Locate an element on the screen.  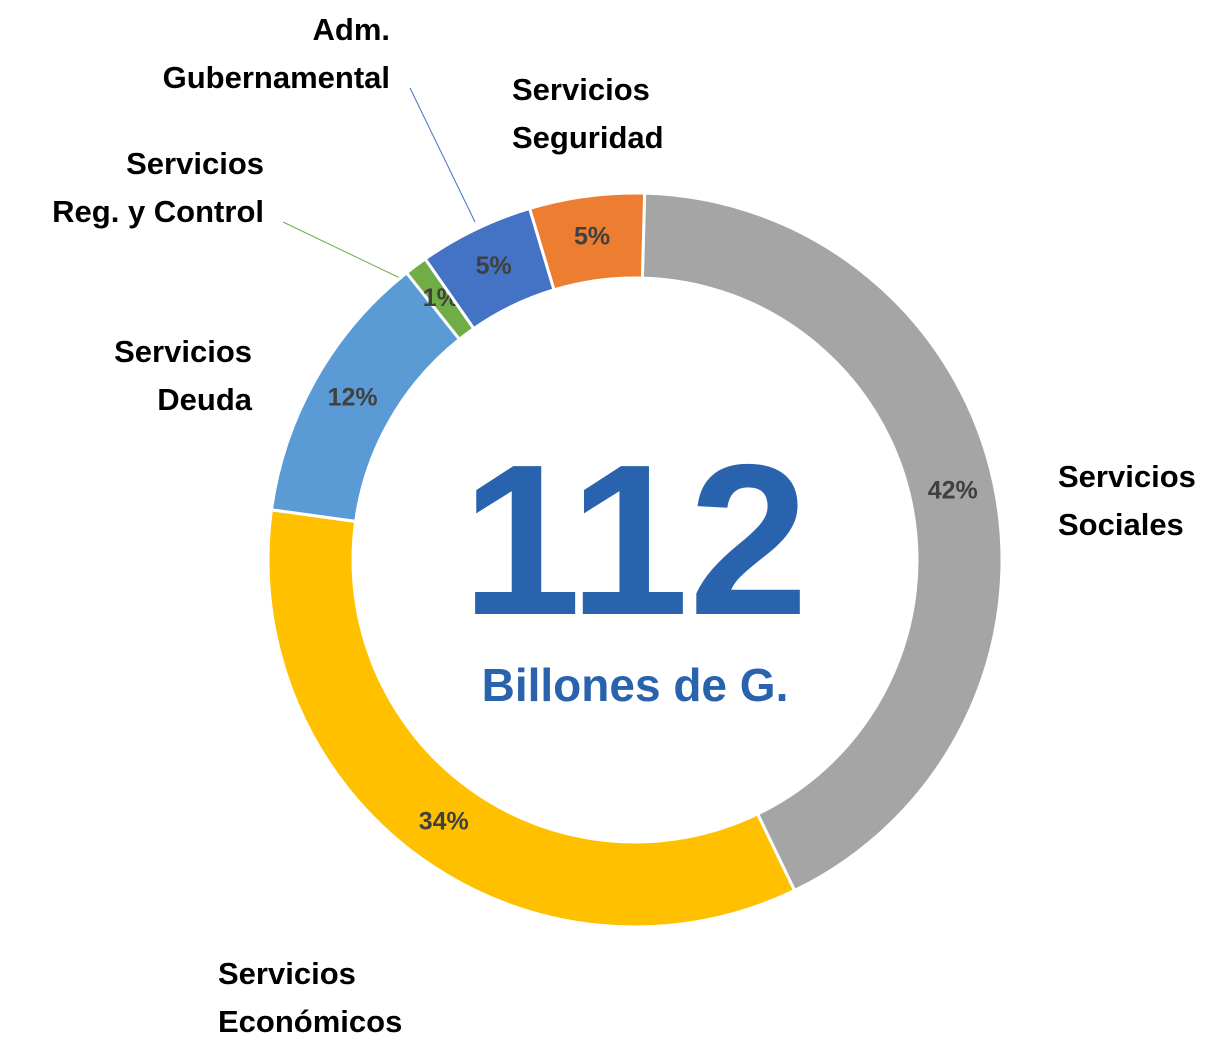
data-label: 34% is located at coordinates (444, 821).